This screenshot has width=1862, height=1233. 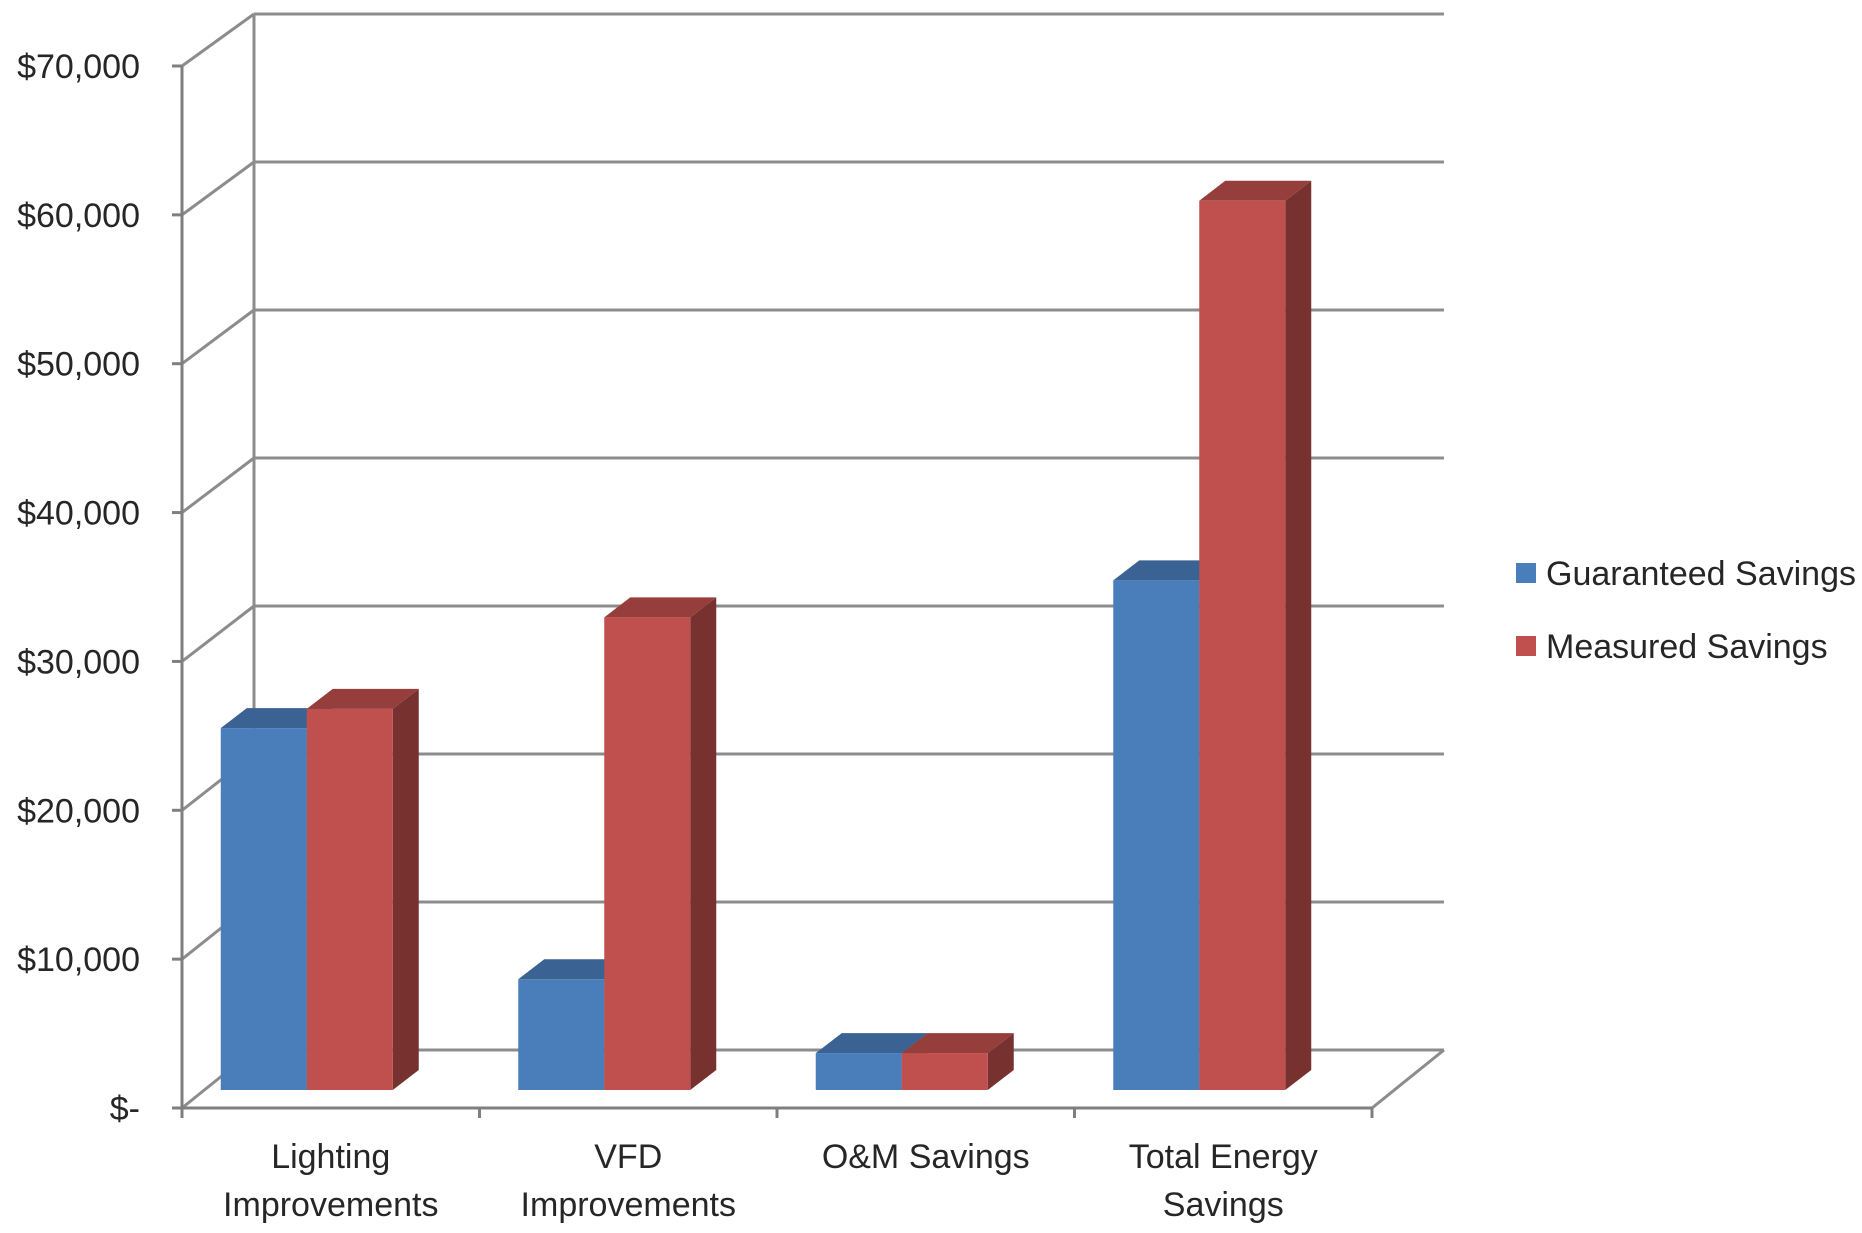 What do you see at coordinates (330, 1181) in the screenshot?
I see `x-tick-label: Lighting Improvements` at bounding box center [330, 1181].